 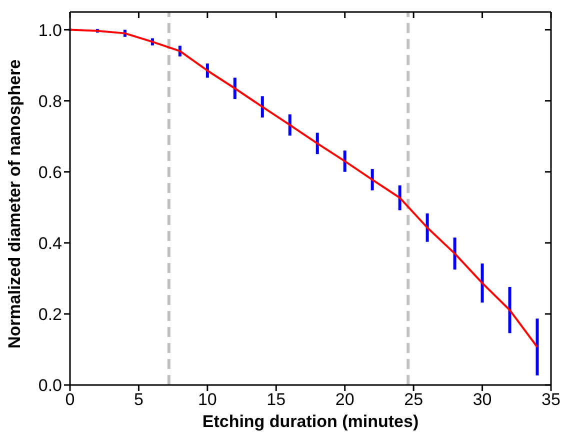 I want to click on x-tick-label: 15, so click(x=276, y=400).